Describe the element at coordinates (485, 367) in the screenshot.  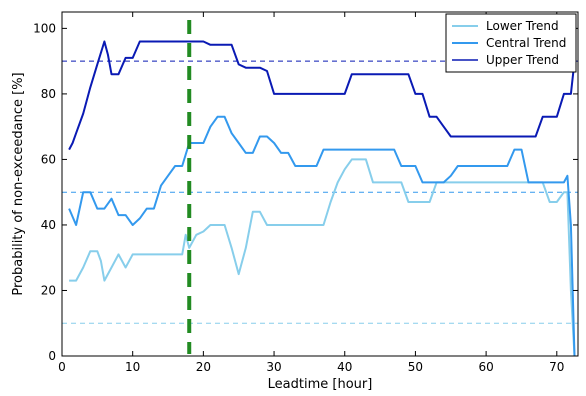
I see `x-tick-label: 60` at that location.